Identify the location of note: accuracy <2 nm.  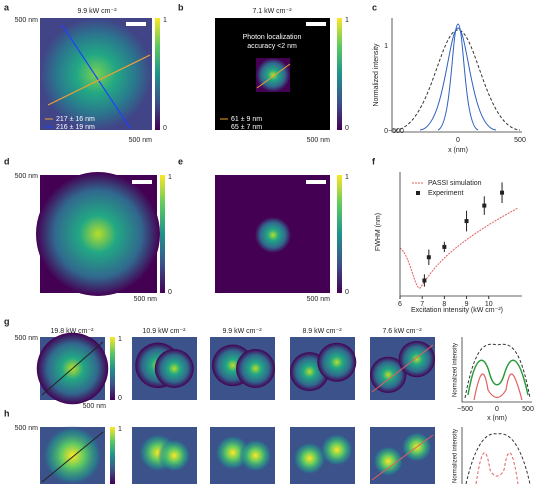
(272, 46).